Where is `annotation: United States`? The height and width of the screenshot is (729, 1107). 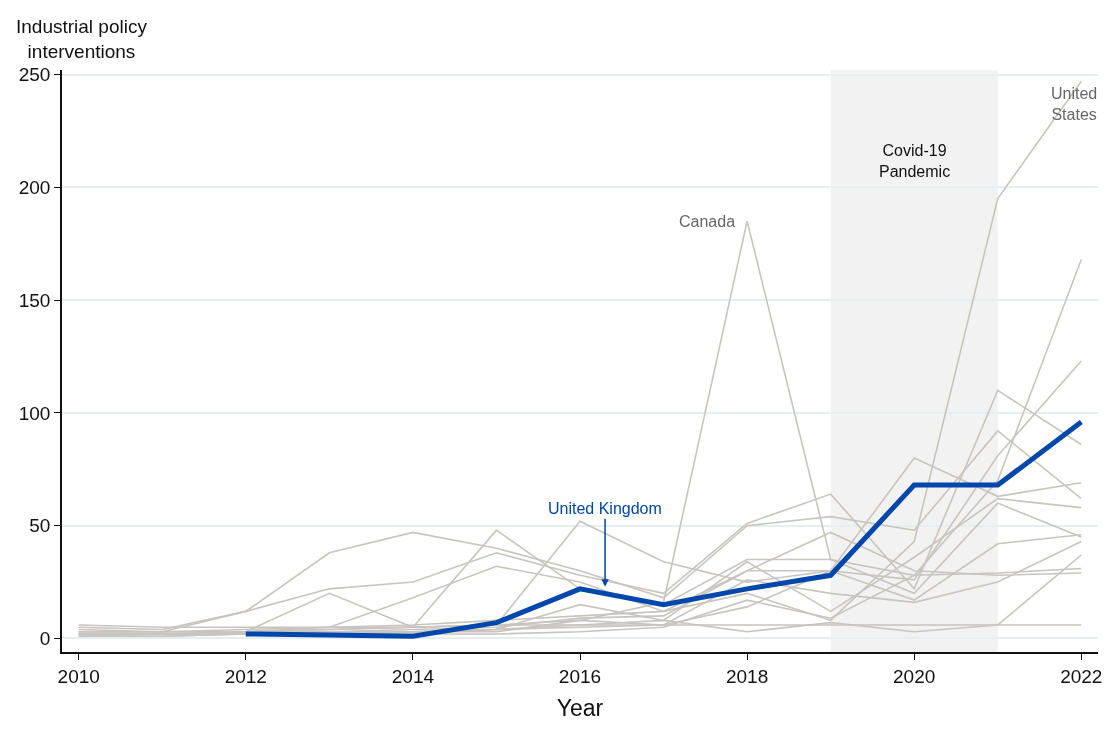
annotation: United States is located at coordinates (1074, 104).